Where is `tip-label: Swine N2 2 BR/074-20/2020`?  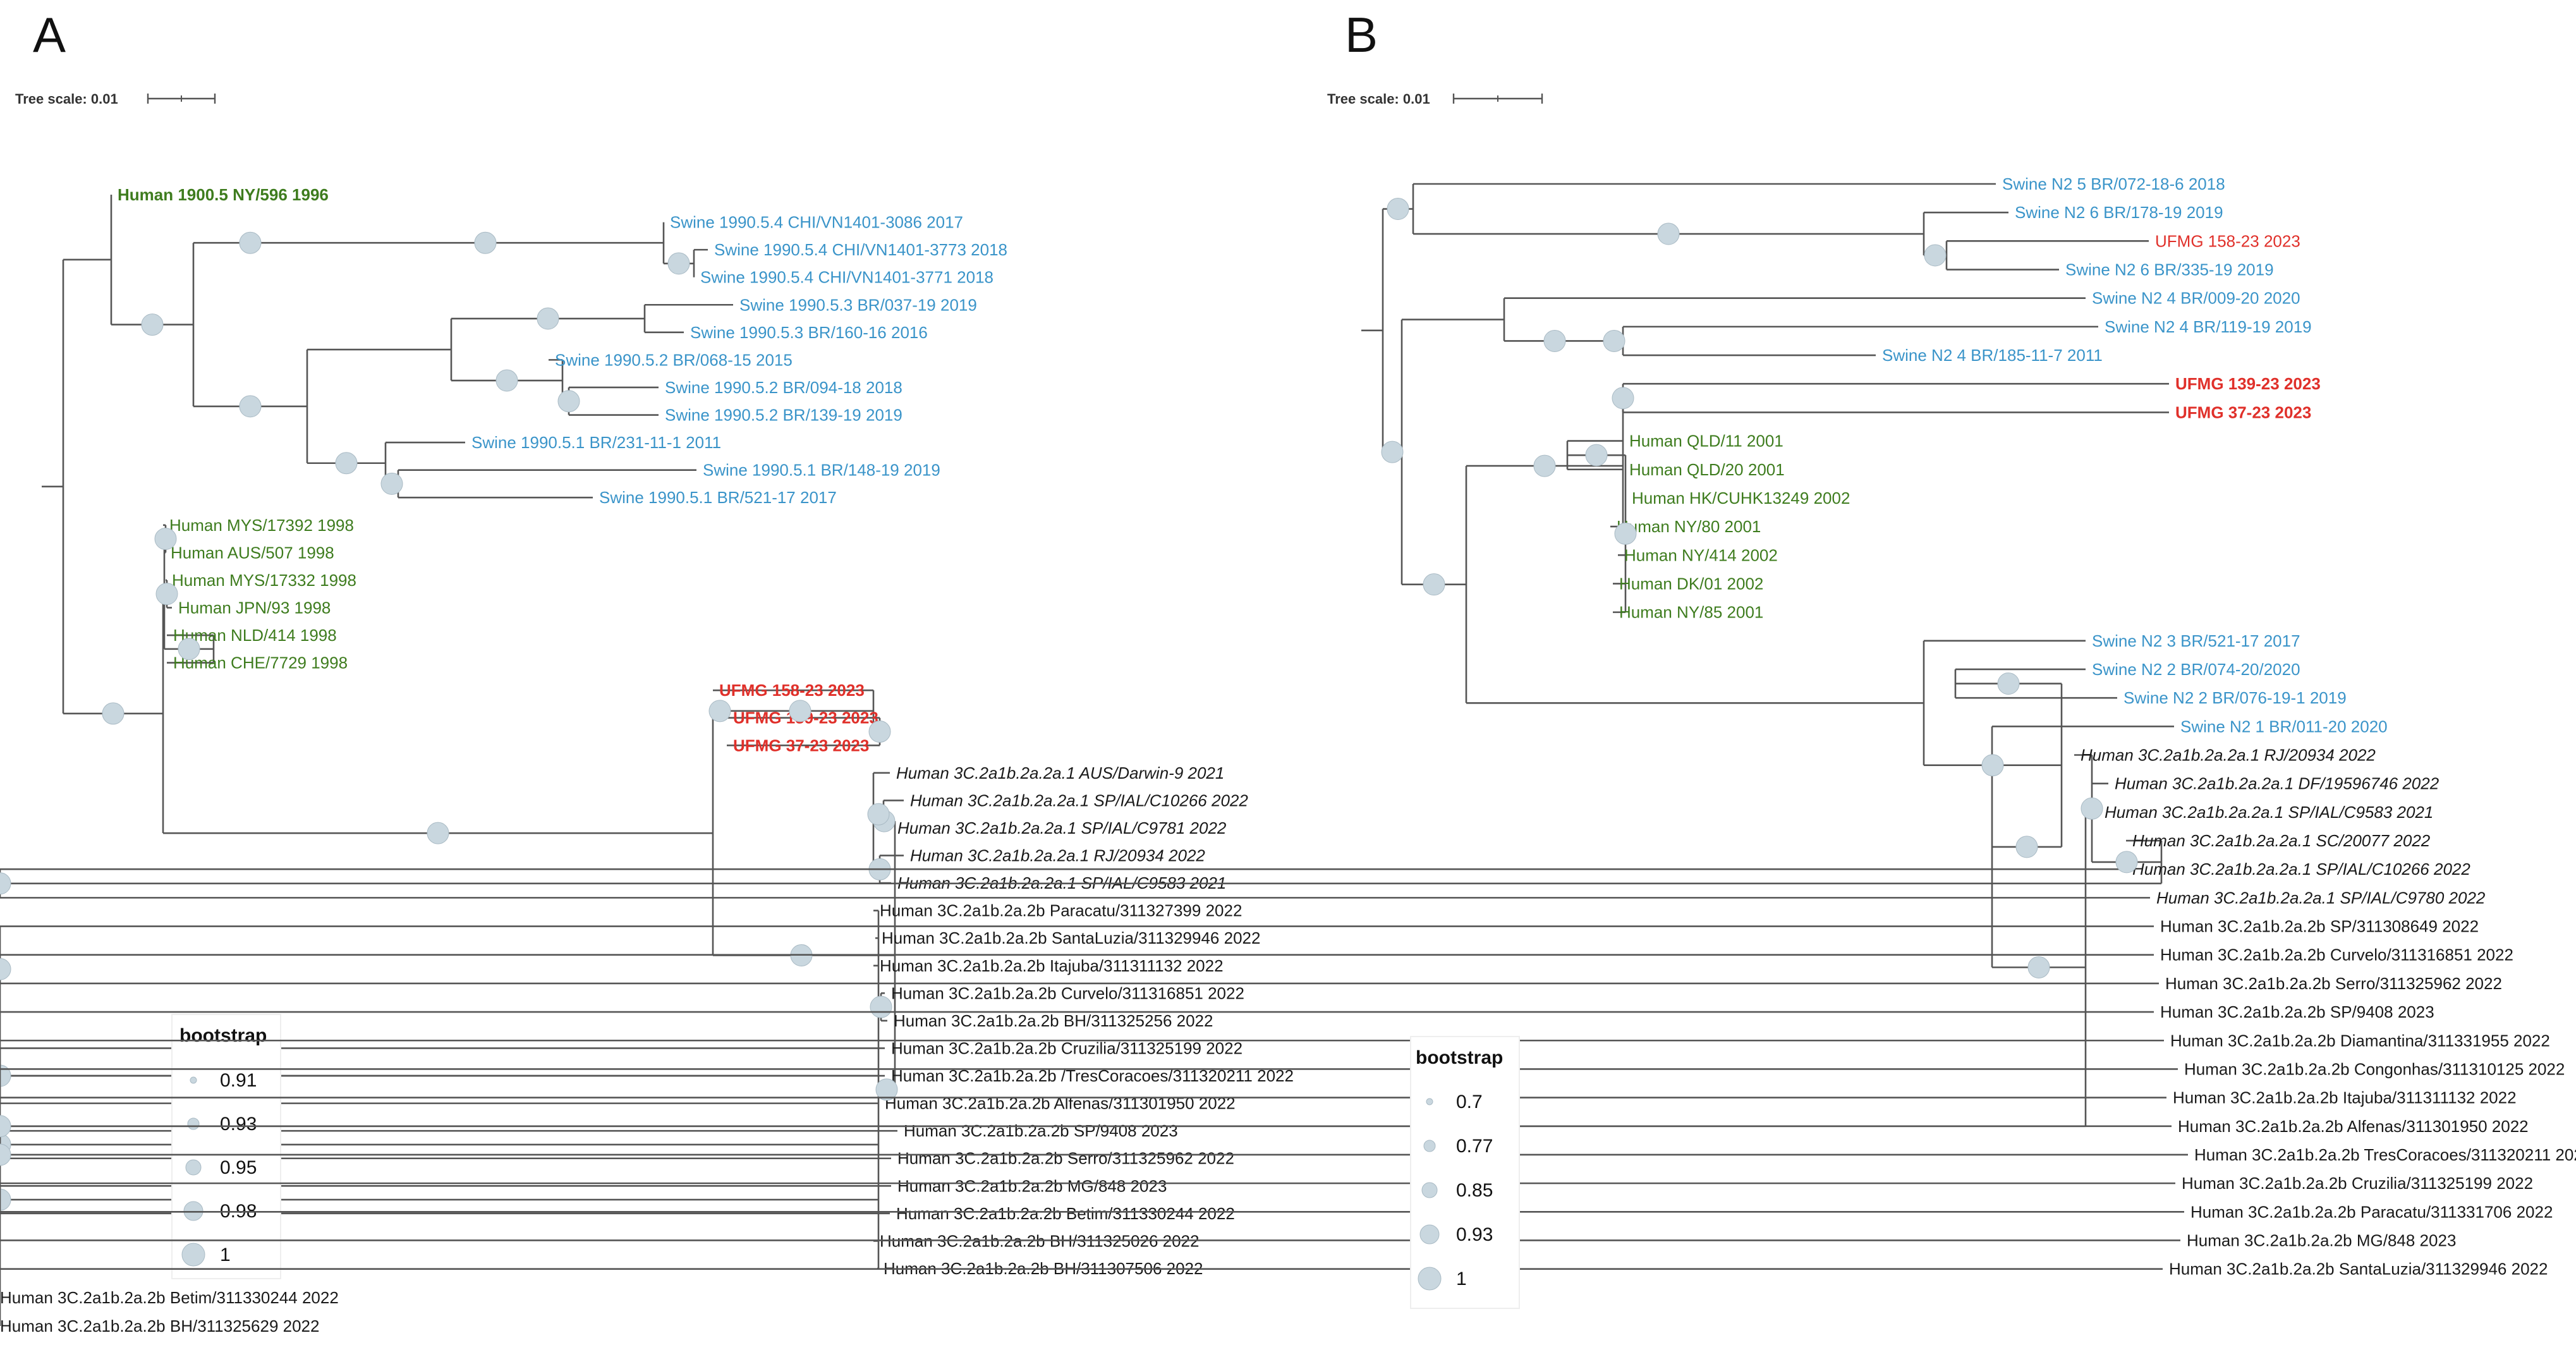 tip-label: Swine N2 2 BR/074-20/2020 is located at coordinates (2196, 669).